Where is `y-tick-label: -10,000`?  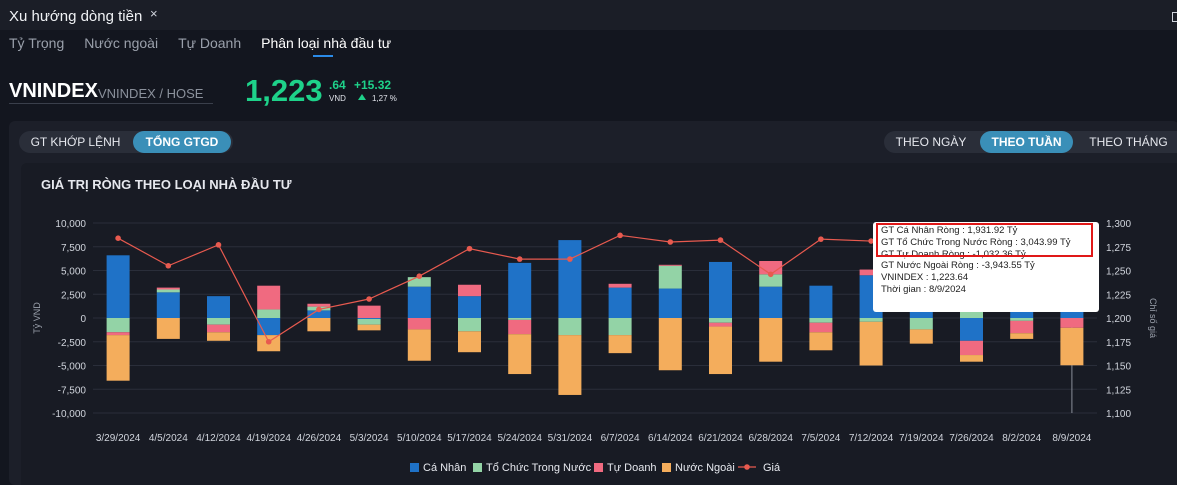
y-tick-label: -10,000 is located at coordinates (69, 414).